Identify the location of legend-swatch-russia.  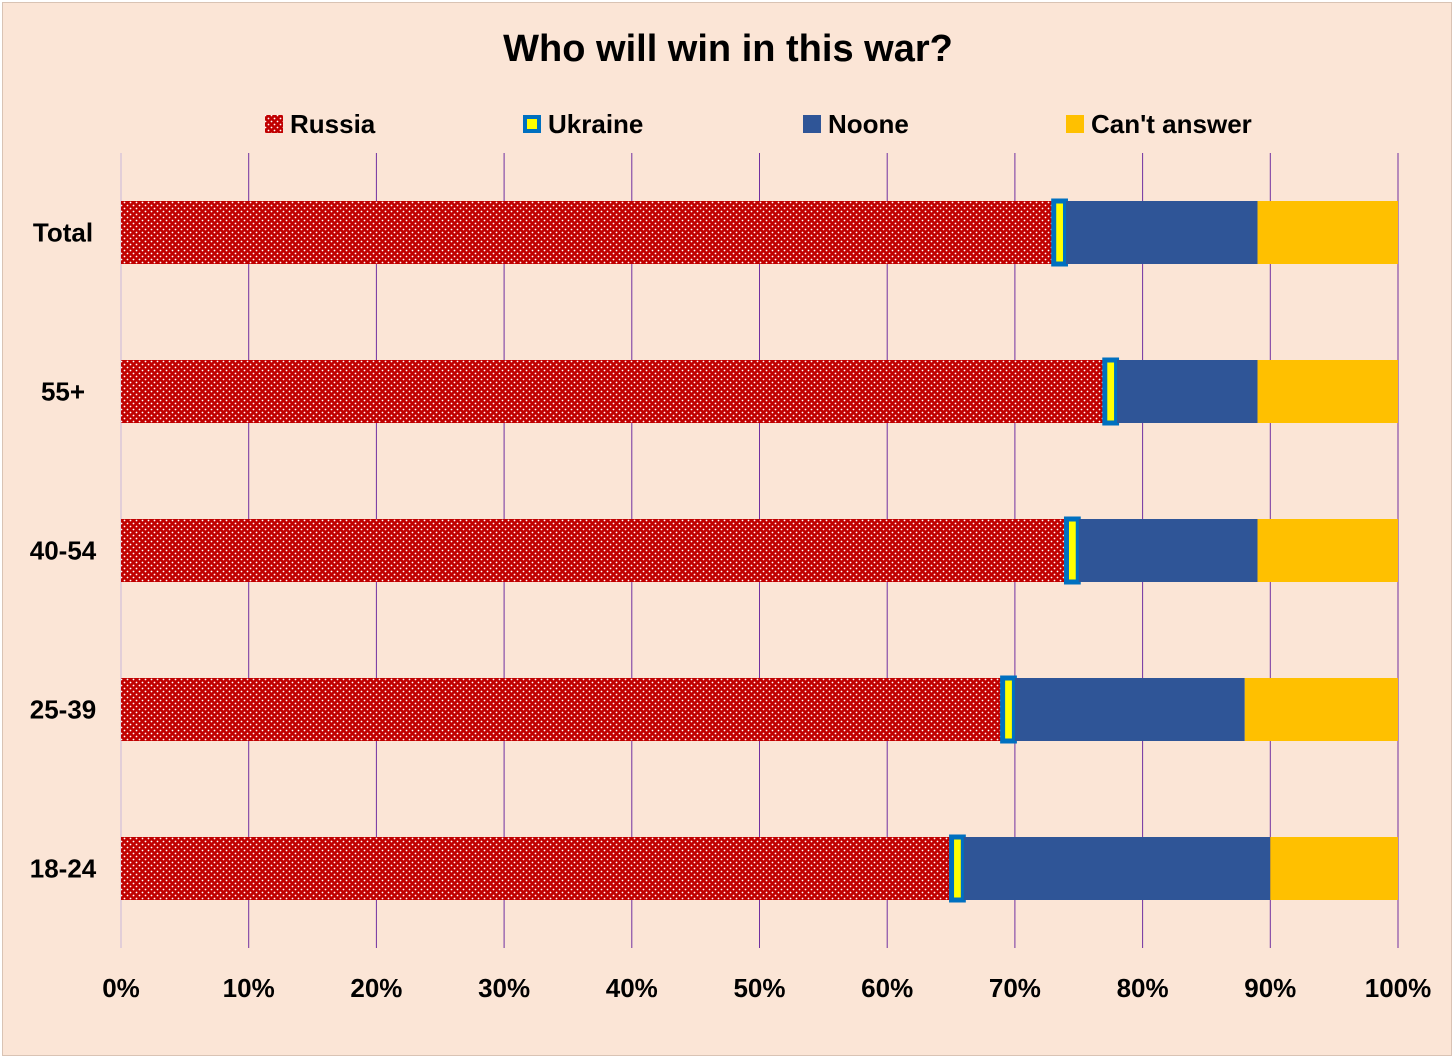
(274, 124).